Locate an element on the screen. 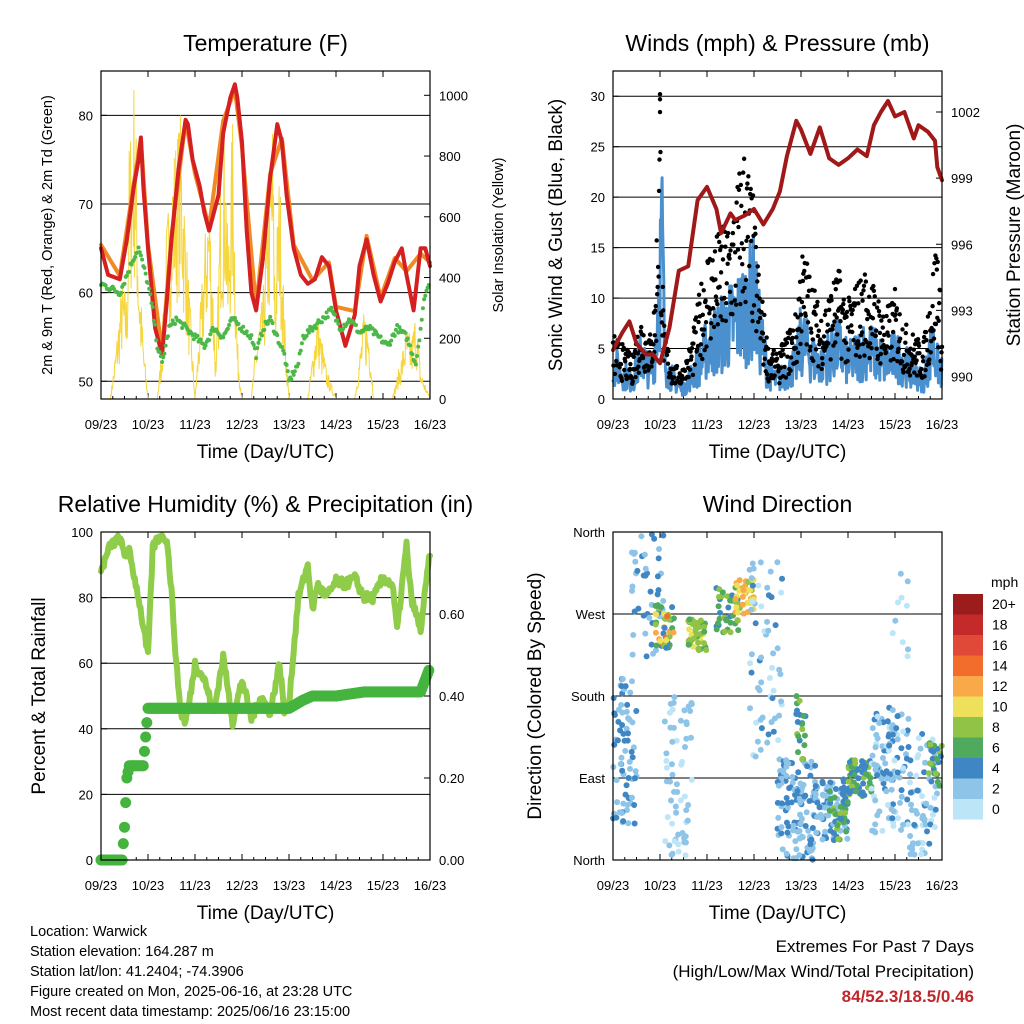 The image size is (1024, 1024). colorbar-label: 10 is located at coordinates (1000, 707).